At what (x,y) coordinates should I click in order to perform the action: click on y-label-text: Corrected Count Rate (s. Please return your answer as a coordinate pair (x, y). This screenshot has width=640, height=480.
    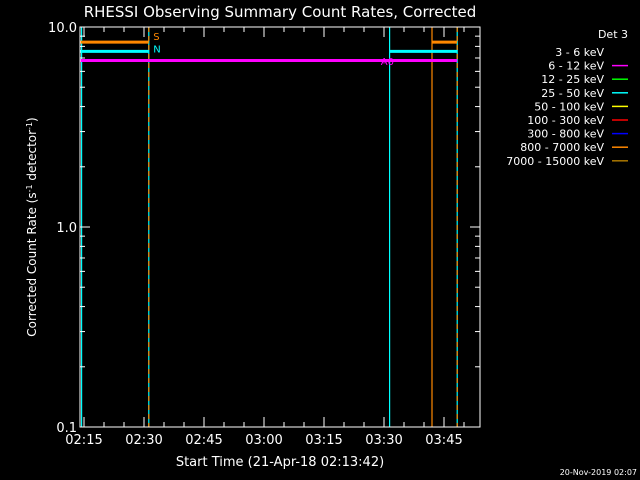
    Looking at the image, I should click on (32, 264).